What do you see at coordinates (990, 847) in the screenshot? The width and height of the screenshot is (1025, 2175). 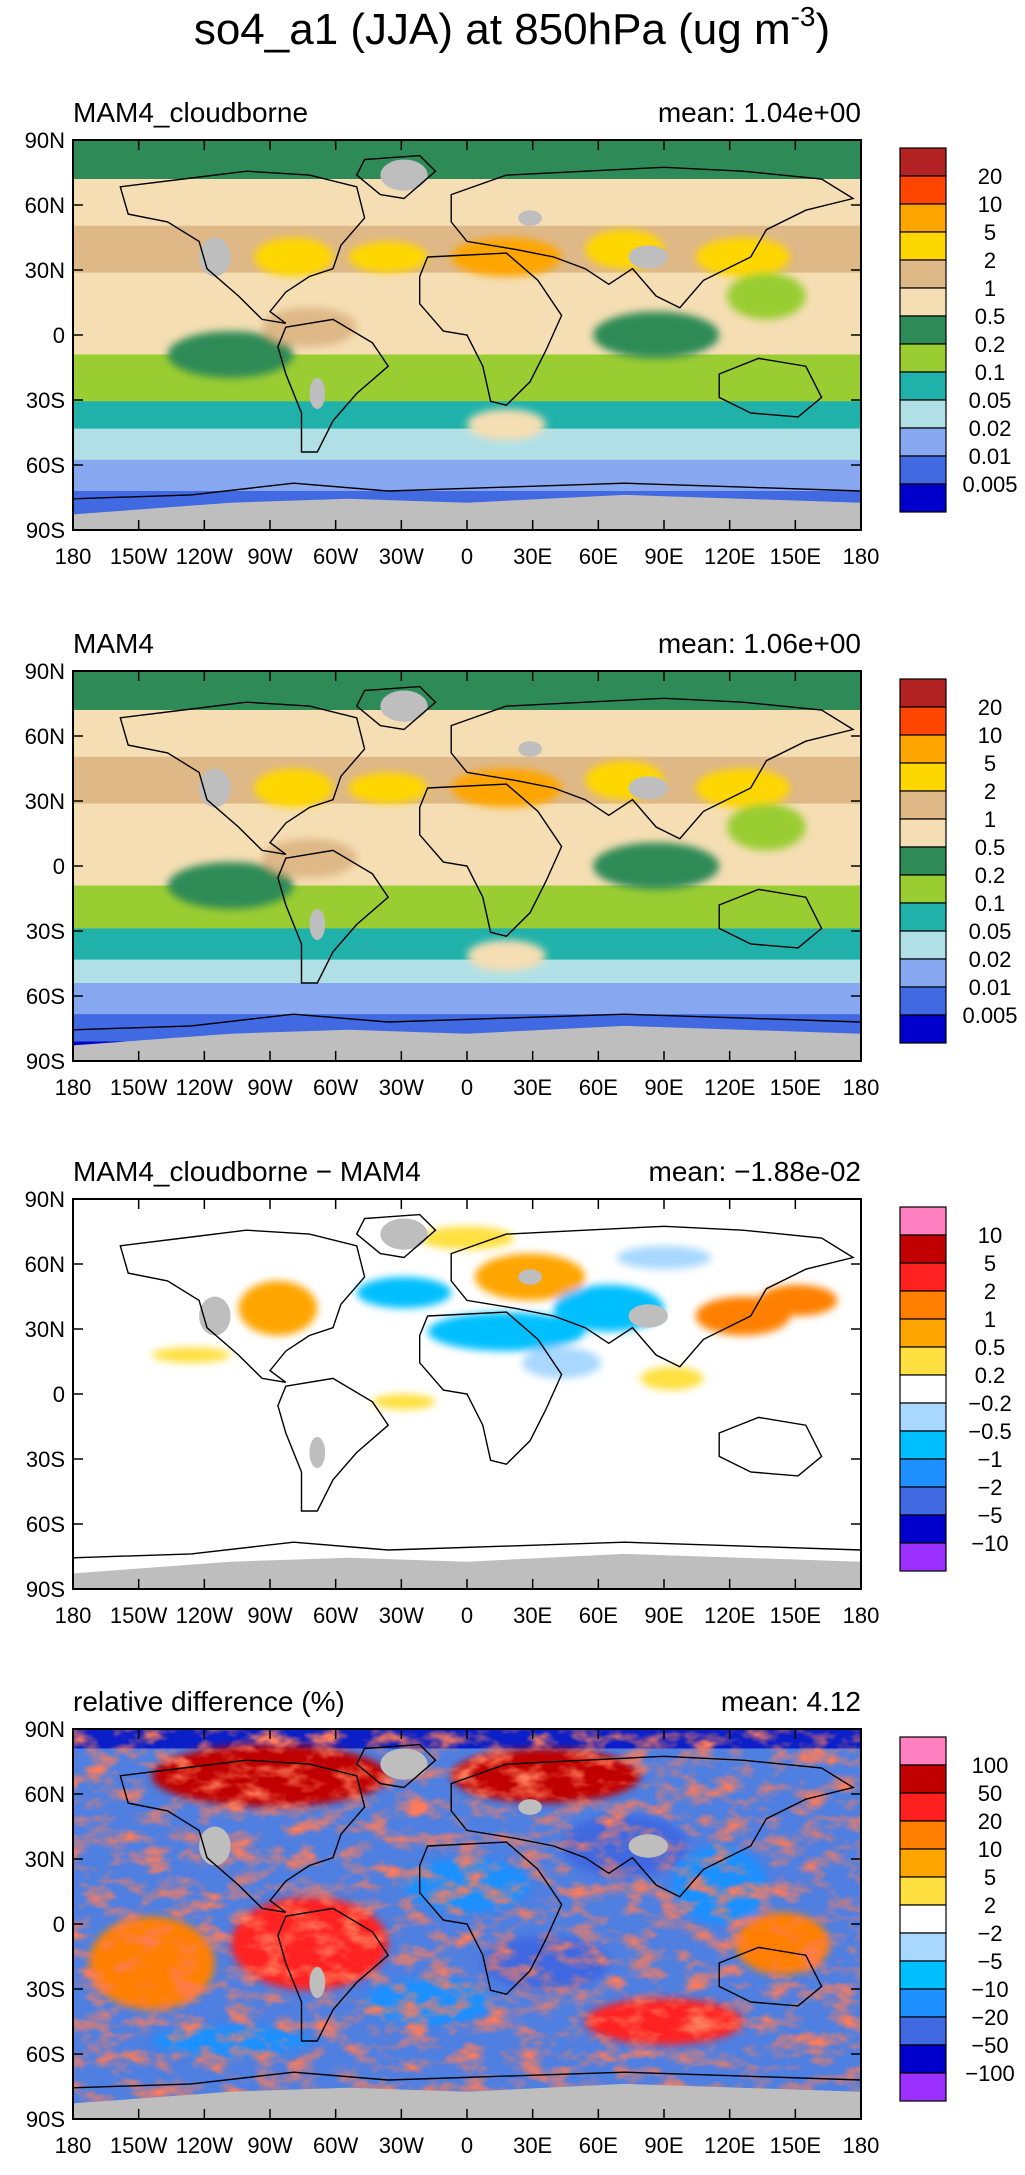 I see `colorbar-label: 0.5` at bounding box center [990, 847].